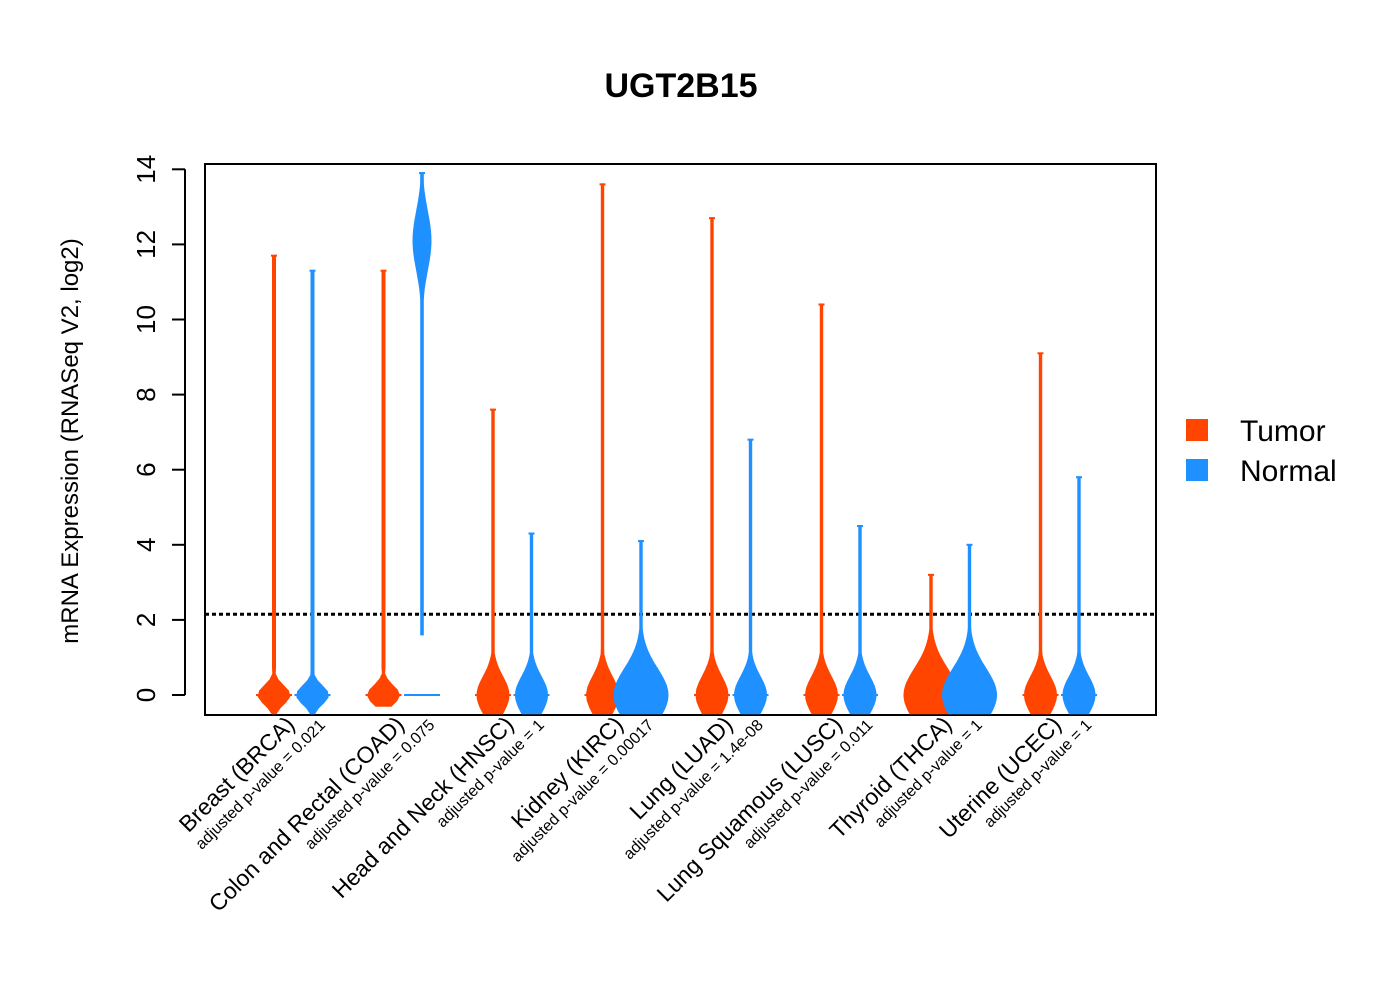  Describe the element at coordinates (1283, 431) in the screenshot. I see `legend-label: Tumor` at that location.